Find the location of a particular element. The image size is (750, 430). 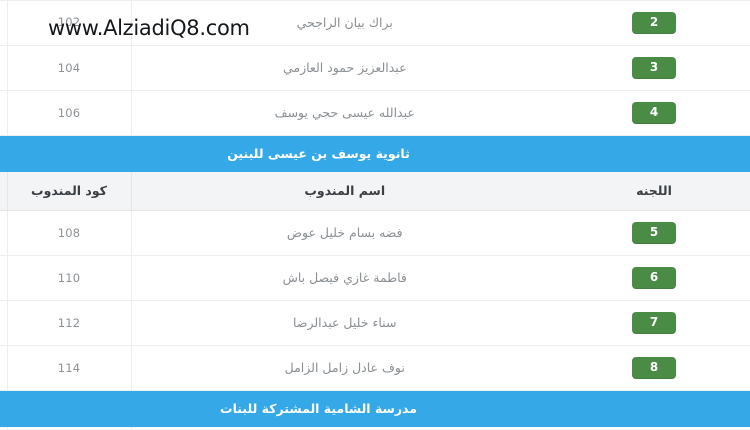

school-name-shamiya-girls: مدرسة الشامية المشتركة للبنات is located at coordinates (375, 408).